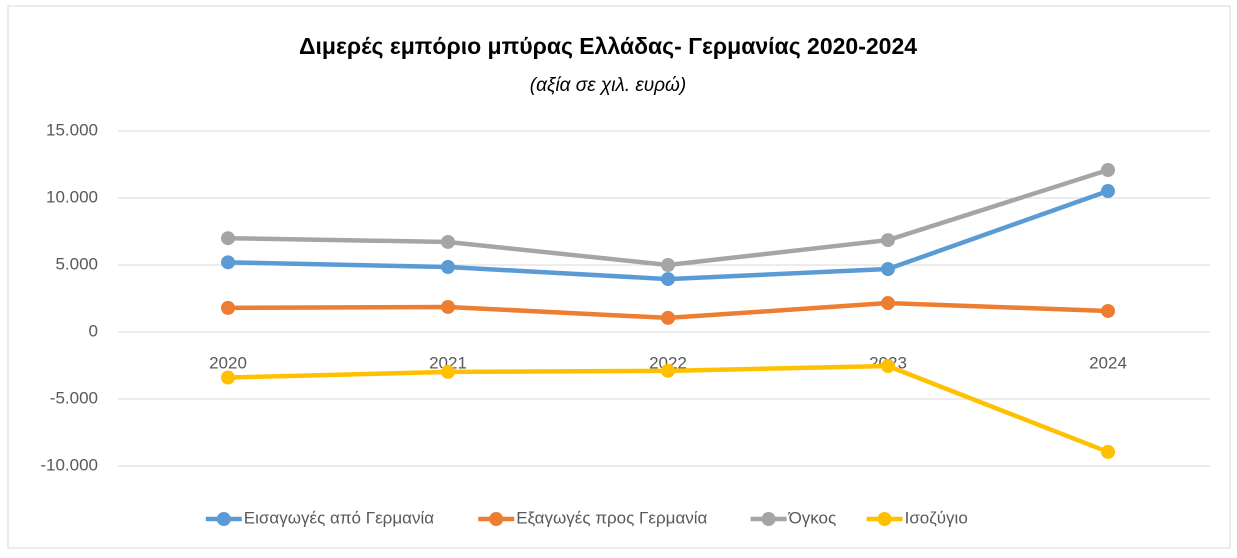  I want to click on legend-label: Όγκος, so click(812, 517).